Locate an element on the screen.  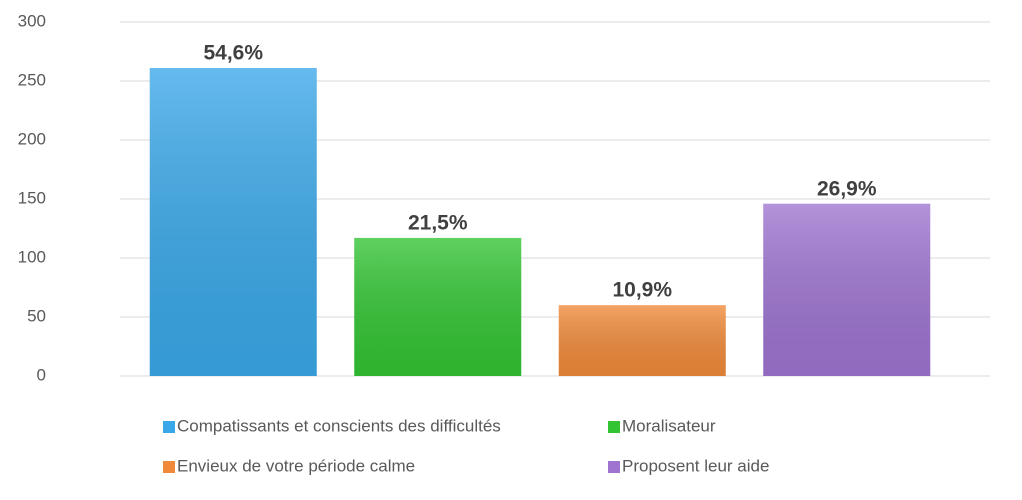
y-tick-label: 250 is located at coordinates (32, 79).